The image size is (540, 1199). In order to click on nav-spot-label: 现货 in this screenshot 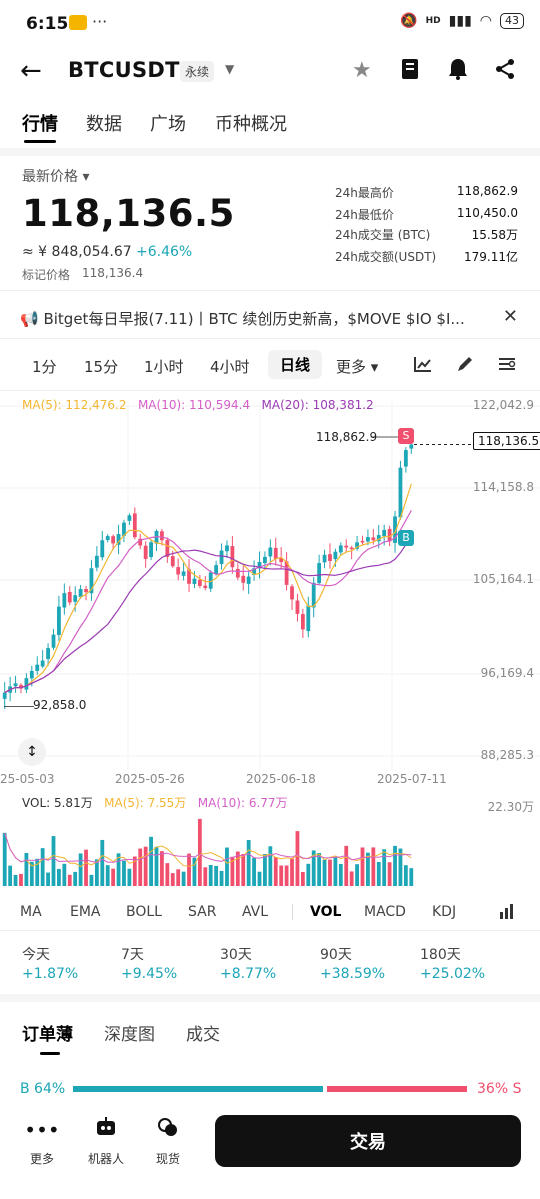, I will do `click(167, 1159)`.